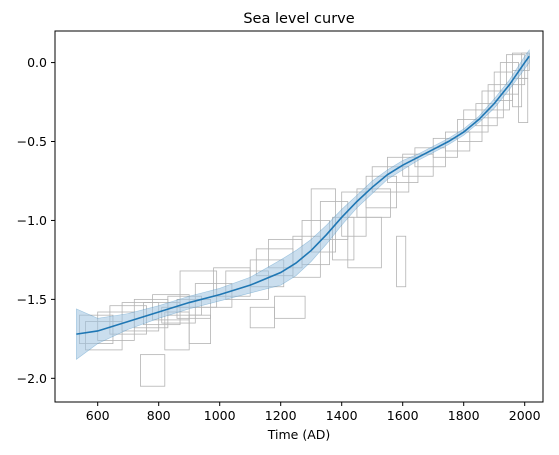  Describe the element at coordinates (32, 299) in the screenshot. I see `y-tick-label: −1.5` at that location.